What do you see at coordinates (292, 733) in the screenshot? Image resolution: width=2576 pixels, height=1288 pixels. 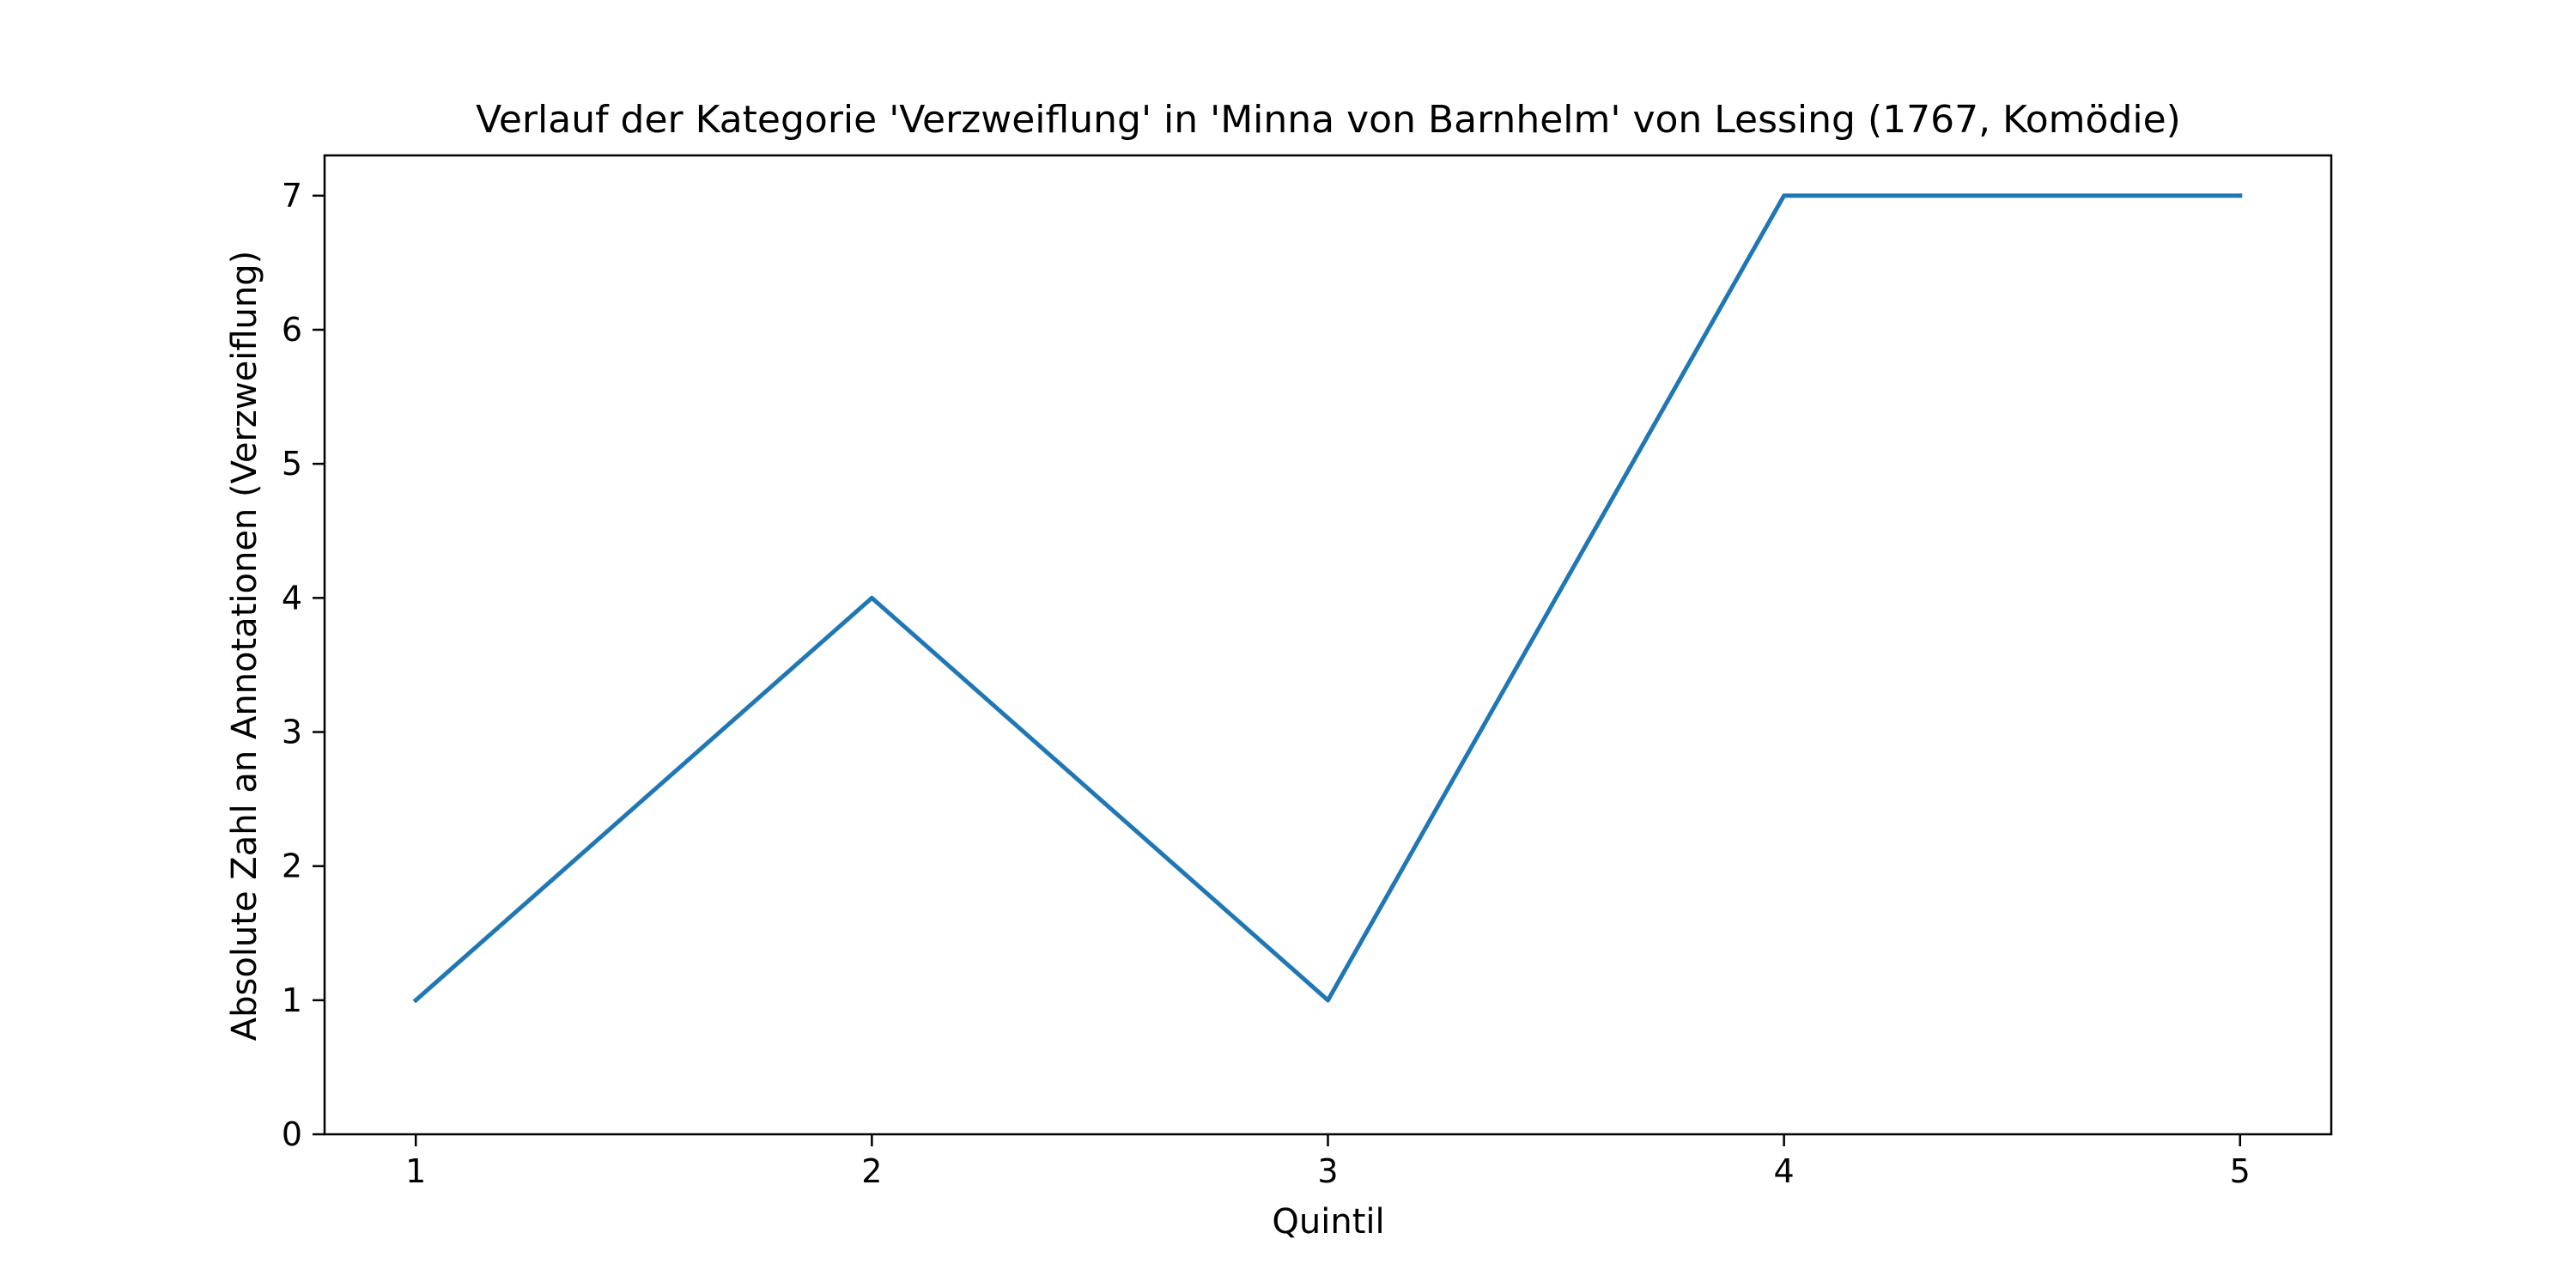 I see `y-tick-label-3: 3` at bounding box center [292, 733].